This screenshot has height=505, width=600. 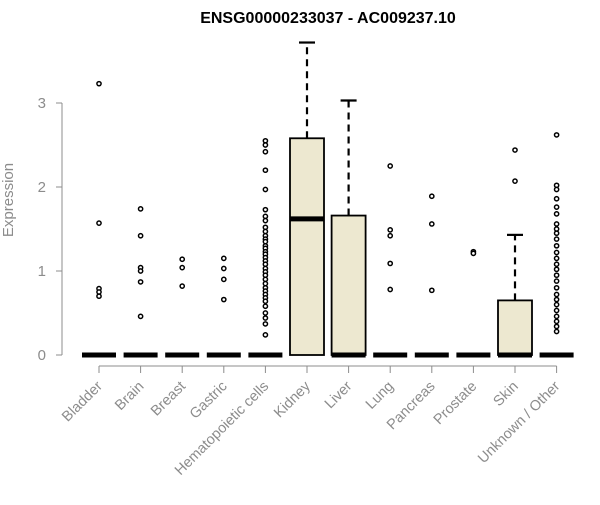 I want to click on box-bladder, so click(x=99, y=219).